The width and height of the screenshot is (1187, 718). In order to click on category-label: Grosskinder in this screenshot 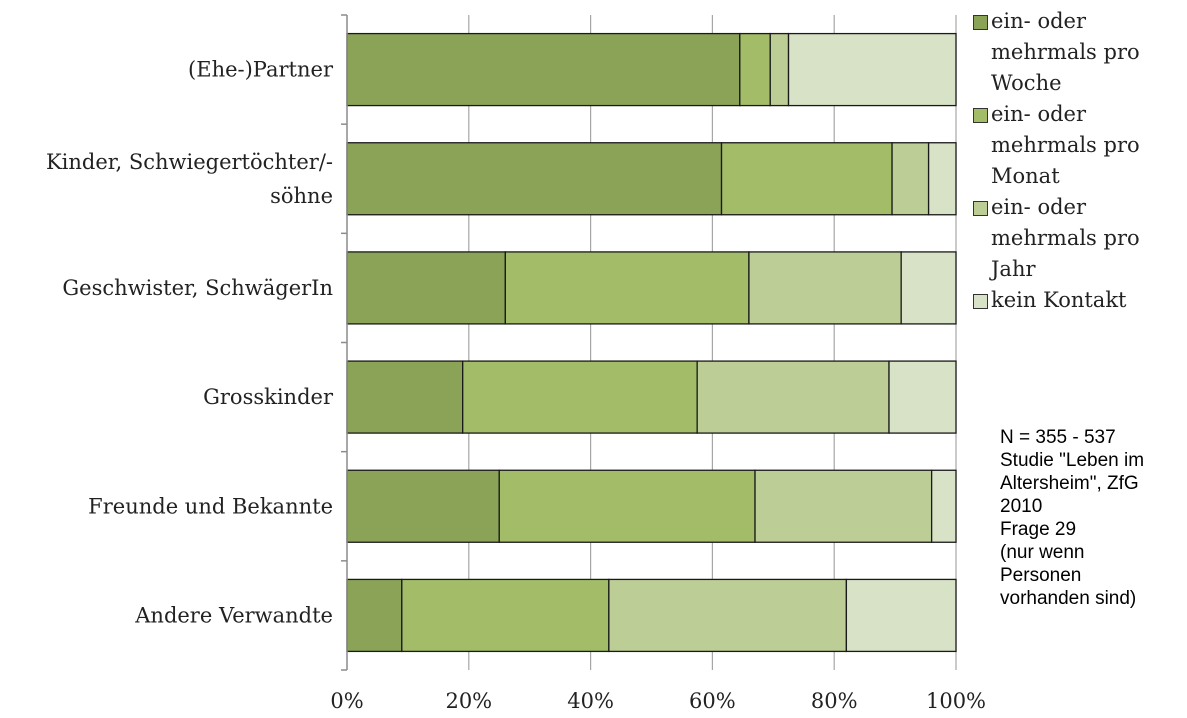, I will do `click(268, 397)`.